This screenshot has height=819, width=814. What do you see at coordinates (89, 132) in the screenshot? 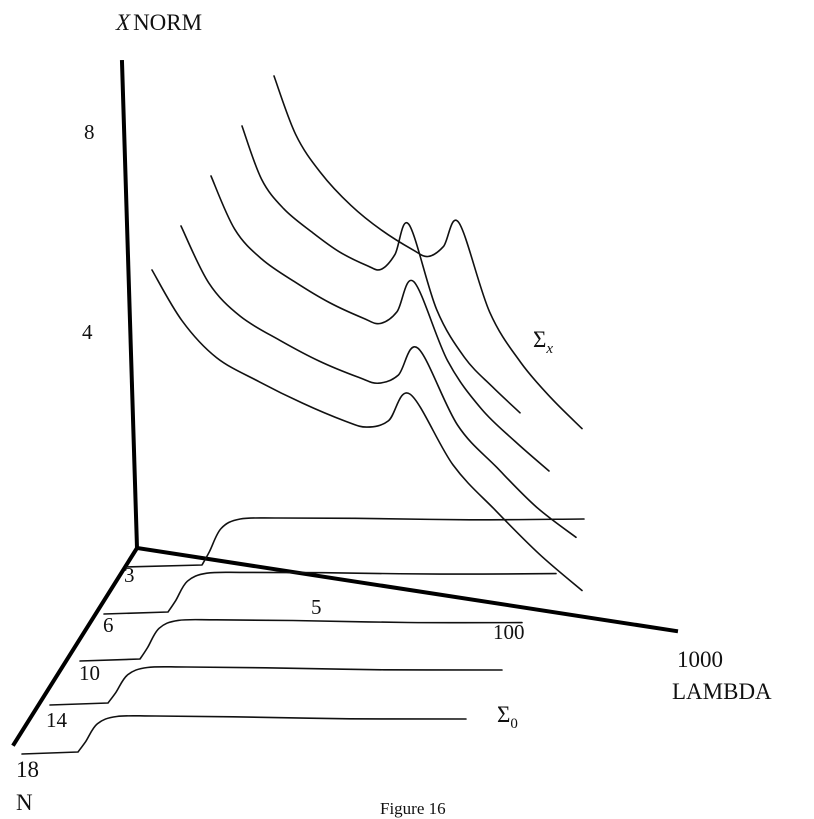
I see `z-tick-8: 8` at bounding box center [89, 132].